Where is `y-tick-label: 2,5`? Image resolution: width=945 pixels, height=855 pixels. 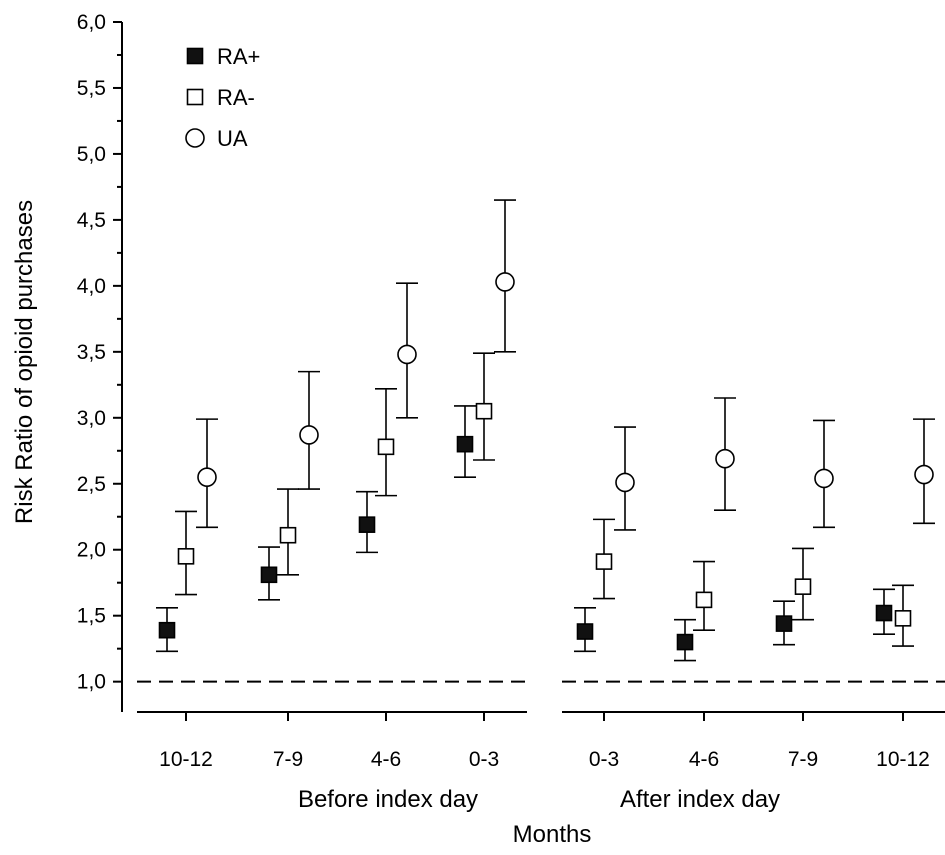
y-tick-label: 2,5 is located at coordinates (91, 484).